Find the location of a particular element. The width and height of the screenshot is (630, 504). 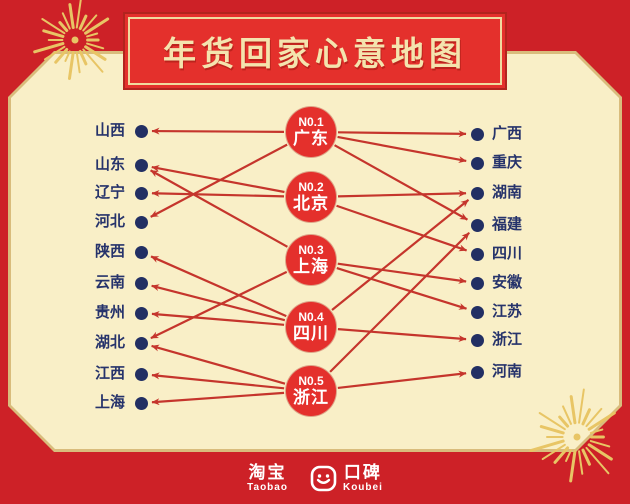

rank-province: 四川 is located at coordinates (311, 333).